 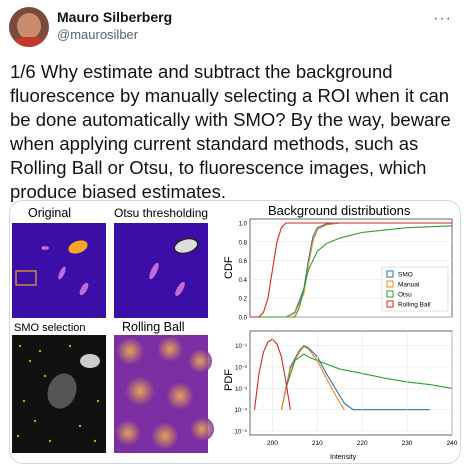 I want to click on xtick-label: 230, so click(x=407, y=443).